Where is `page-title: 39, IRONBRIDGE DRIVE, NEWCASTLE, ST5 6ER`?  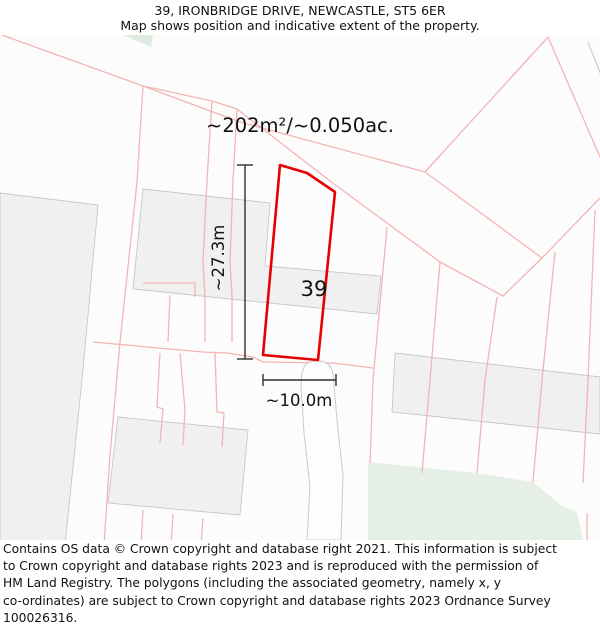 page-title: 39, IRONBRIDGE DRIVE, NEWCASTLE, ST5 6ER is located at coordinates (300, 10).